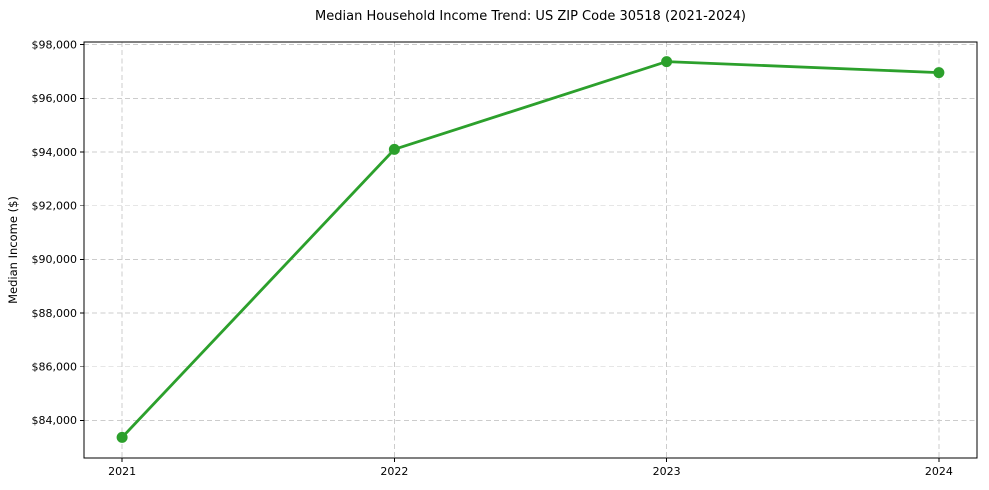 The image size is (989, 490). What do you see at coordinates (55, 420) in the screenshot?
I see `y-tick-label: $84,000` at bounding box center [55, 420].